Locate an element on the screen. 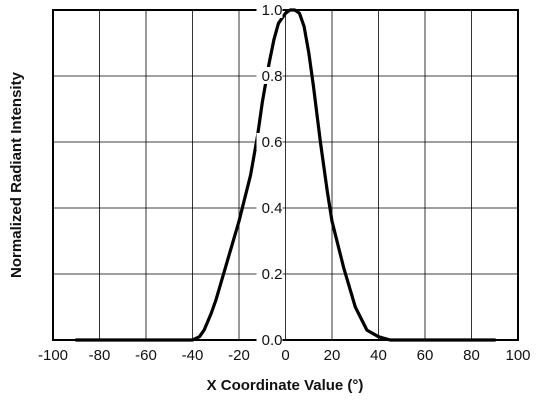 This screenshot has width=543, height=400. y-tick-label: 0.8 is located at coordinates (272, 76).